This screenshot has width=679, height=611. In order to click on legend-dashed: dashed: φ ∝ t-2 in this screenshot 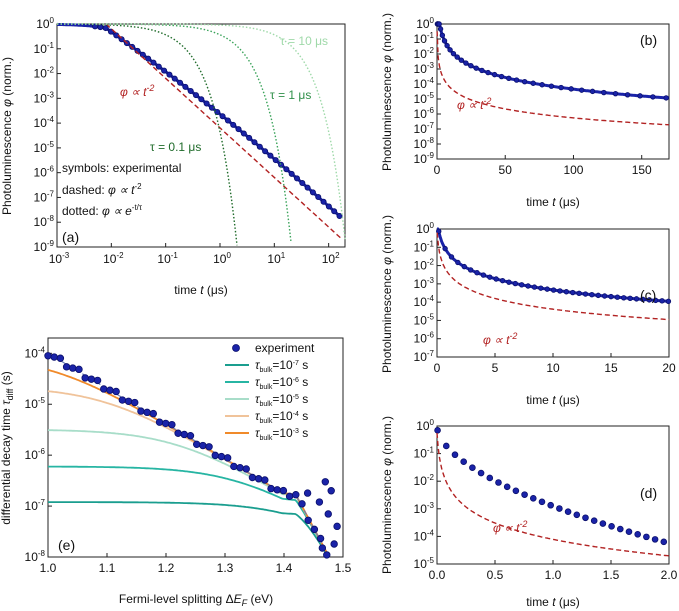, I will do `click(102, 189)`.